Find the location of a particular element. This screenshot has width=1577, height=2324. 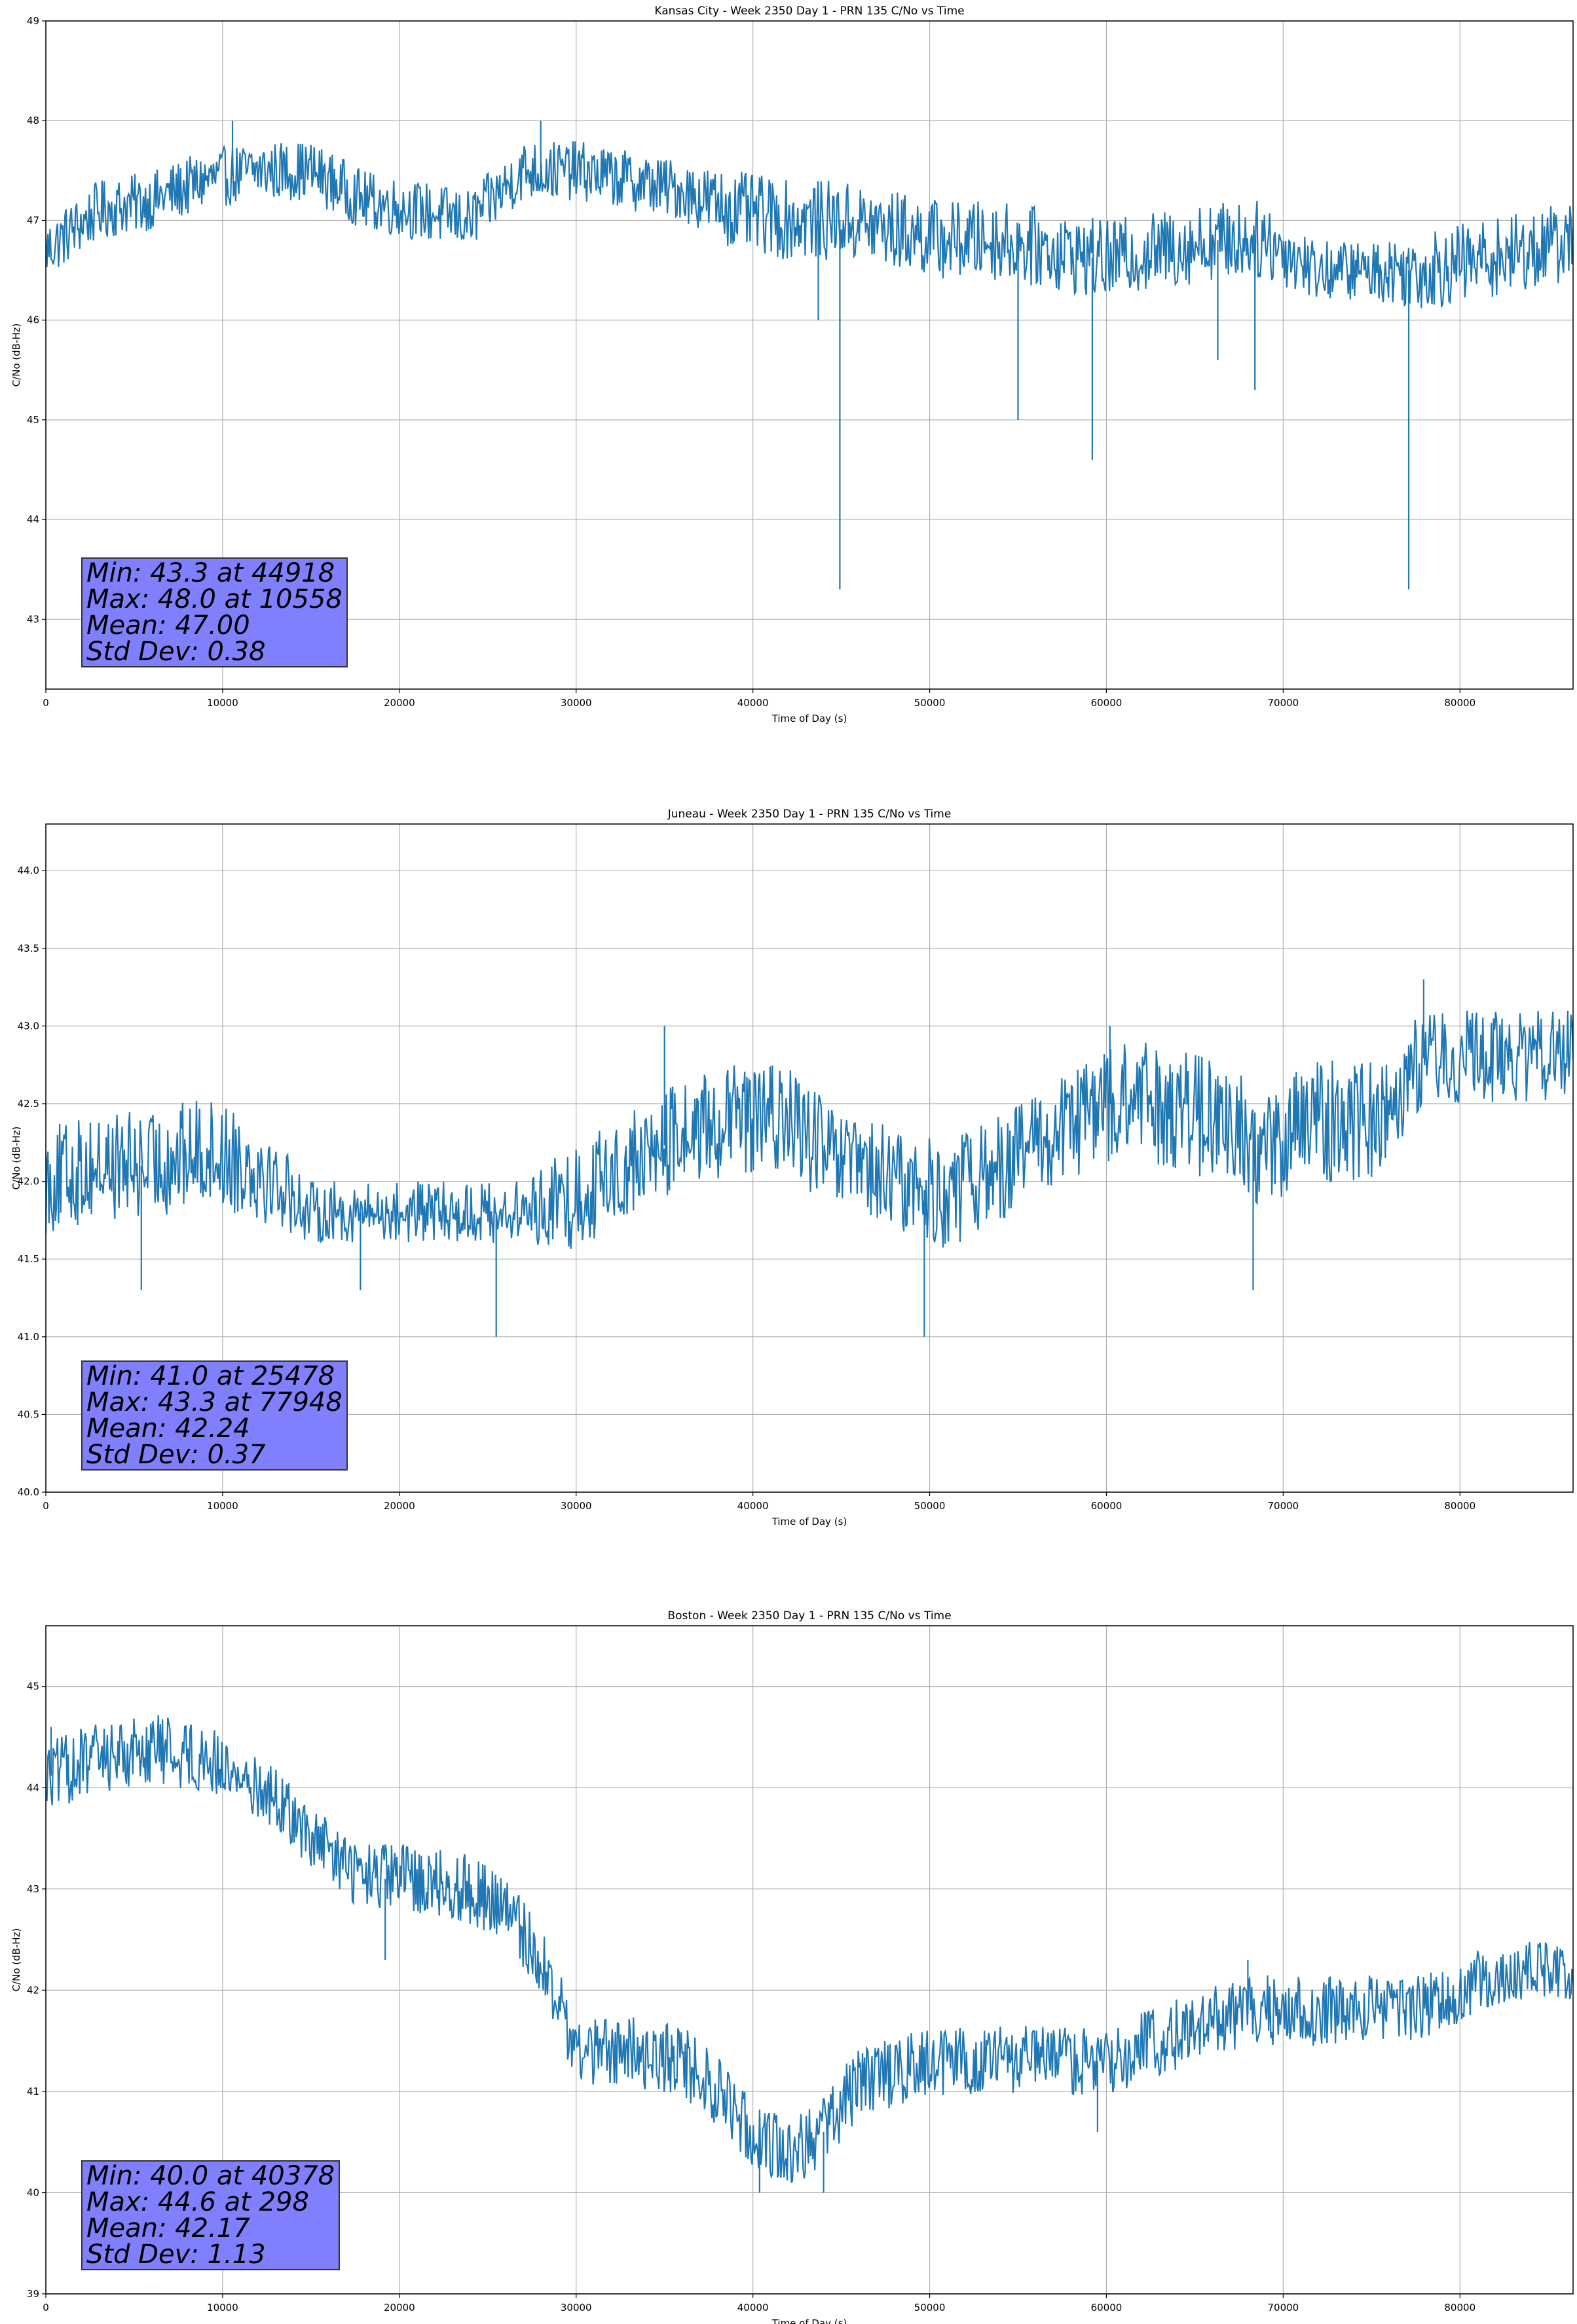

series-spikes is located at coordinates (782, 1158).